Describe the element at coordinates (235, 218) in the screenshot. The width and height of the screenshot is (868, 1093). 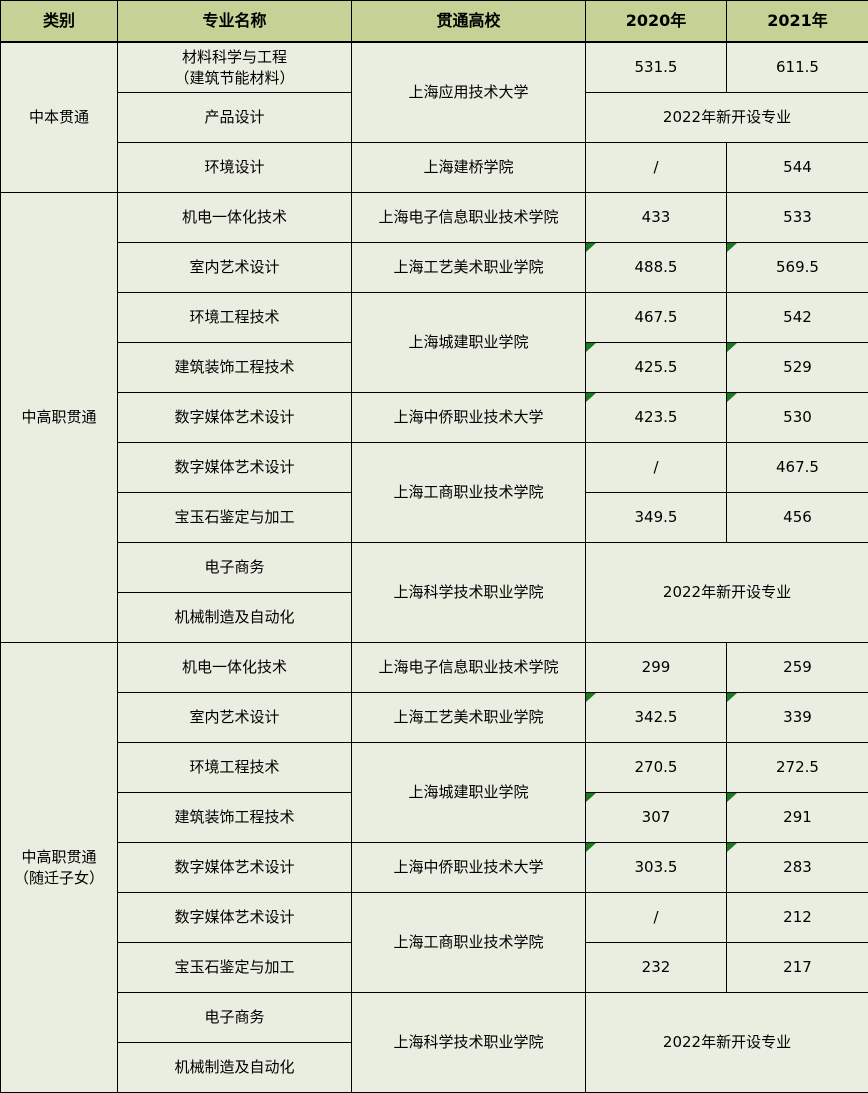
I see `major-name-cell: 机电一体化技术` at that location.